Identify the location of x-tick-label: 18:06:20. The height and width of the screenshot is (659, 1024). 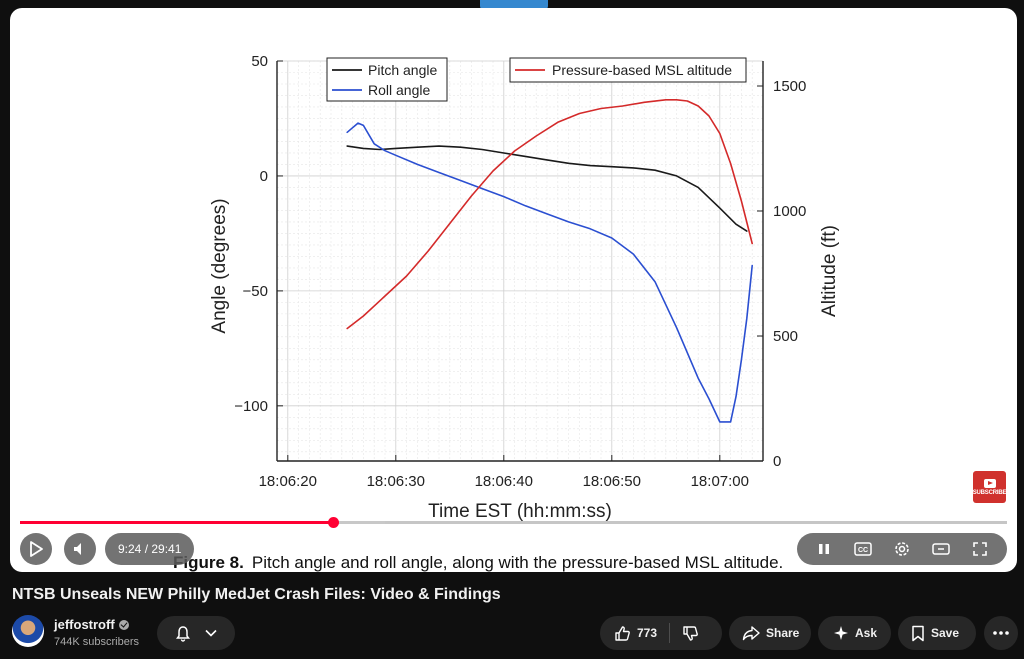
(288, 481).